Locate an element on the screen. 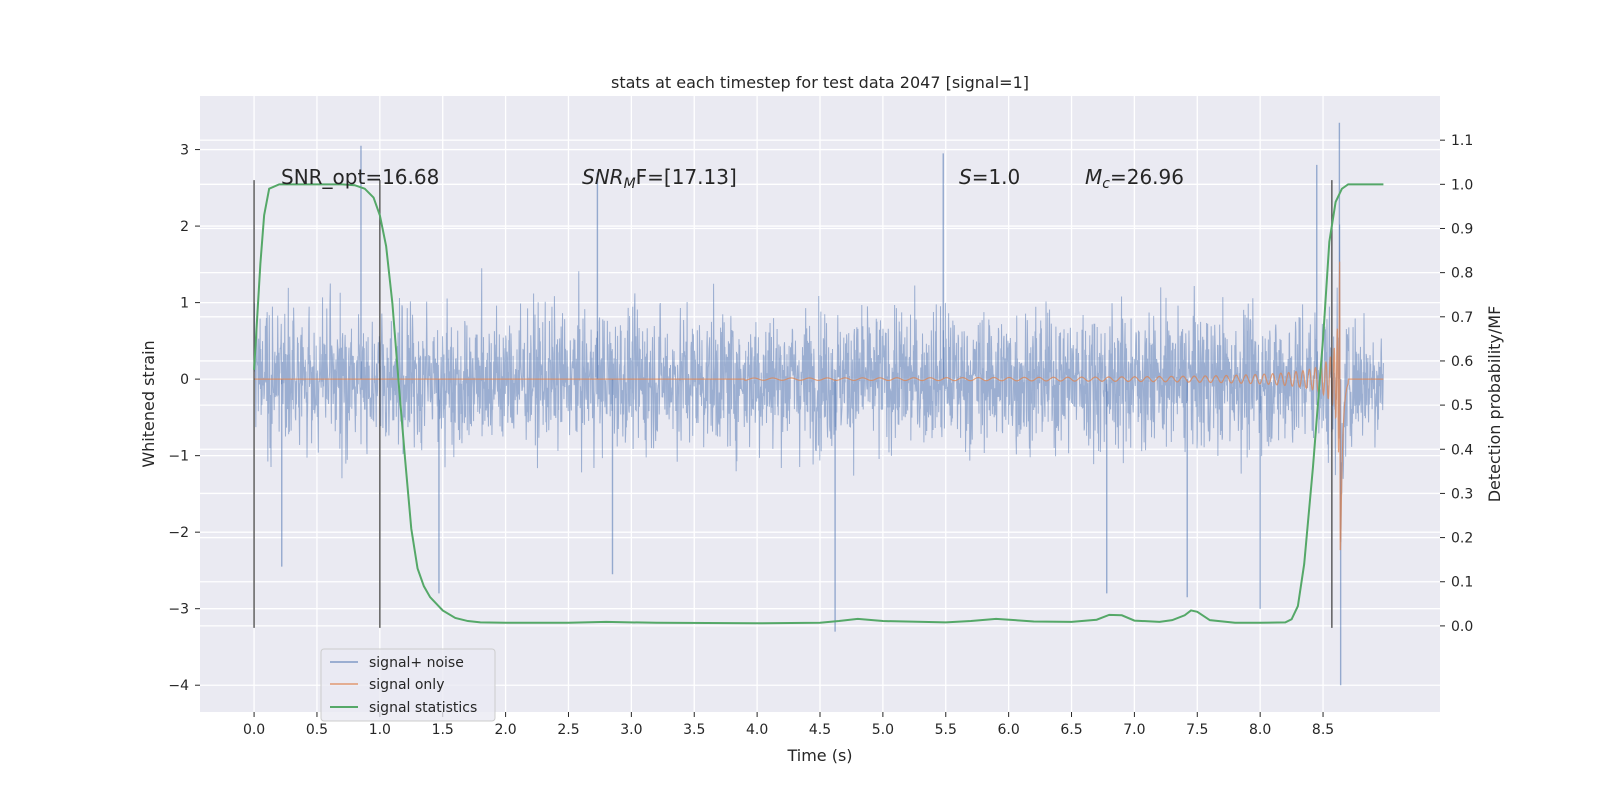 The width and height of the screenshot is (1600, 800). x-tick-label: 8.0 is located at coordinates (1260, 730).